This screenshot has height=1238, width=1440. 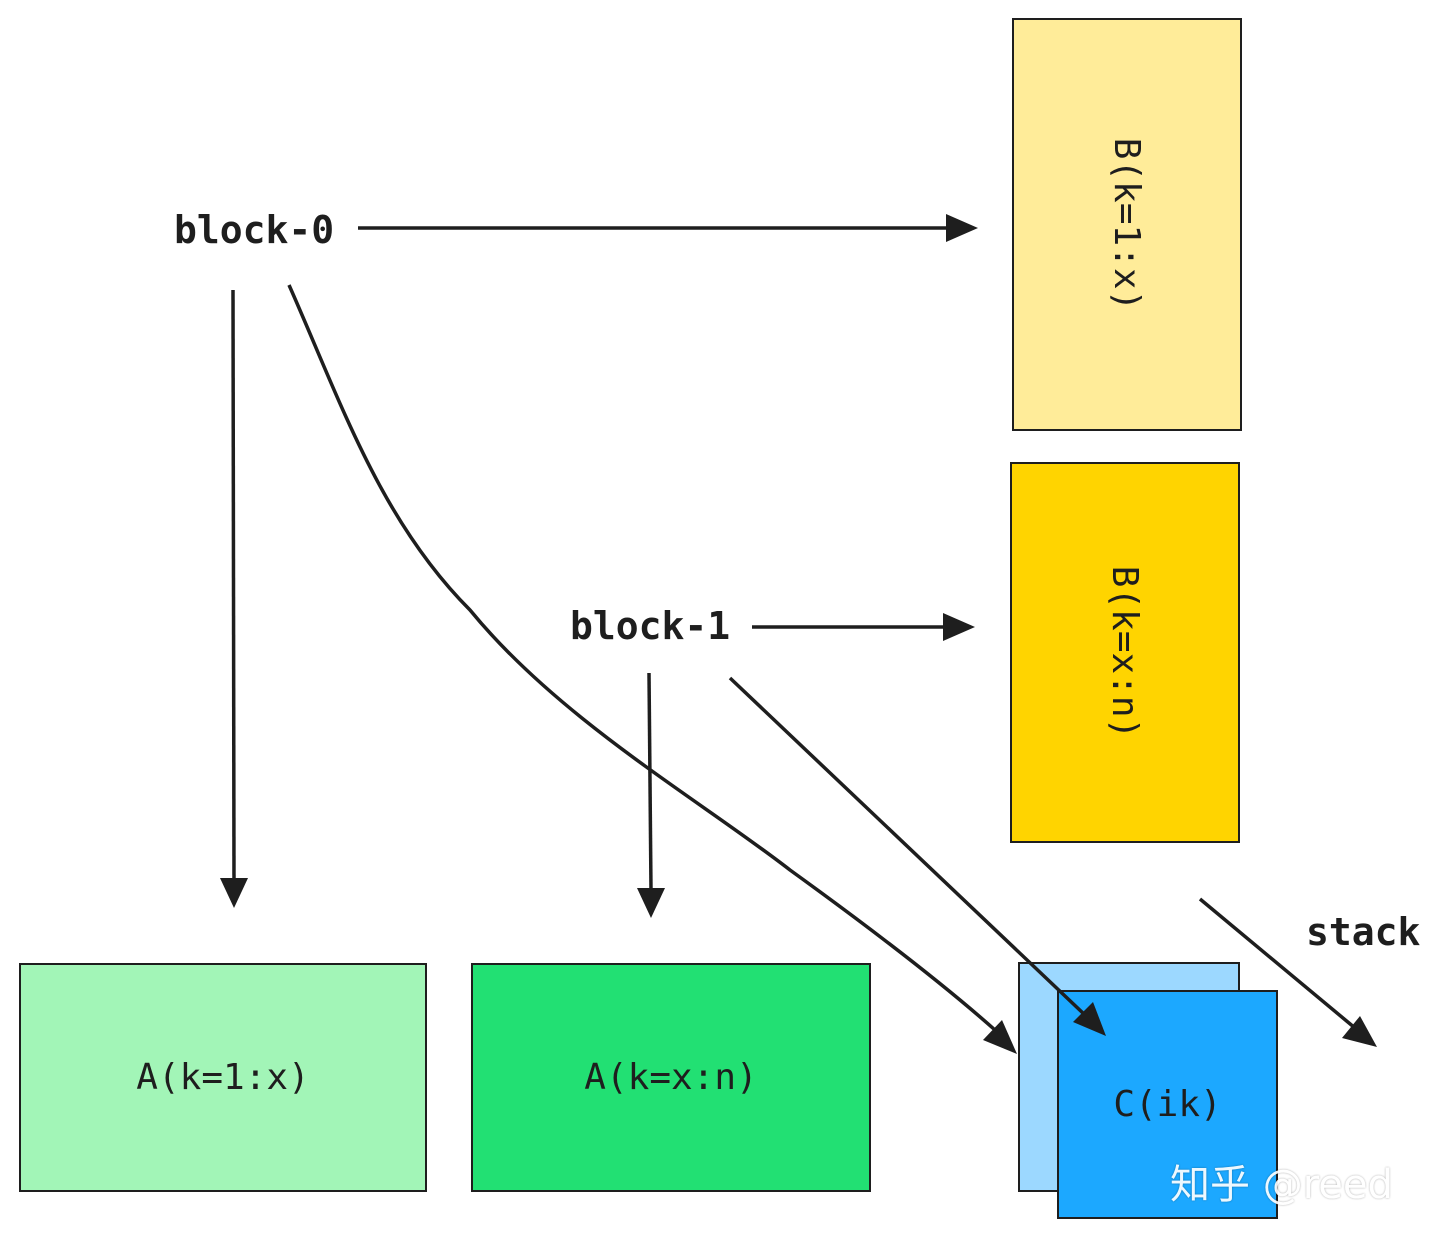 What do you see at coordinates (1127, 224) in the screenshot?
I see `b-first-block: B(k=1:x)` at bounding box center [1127, 224].